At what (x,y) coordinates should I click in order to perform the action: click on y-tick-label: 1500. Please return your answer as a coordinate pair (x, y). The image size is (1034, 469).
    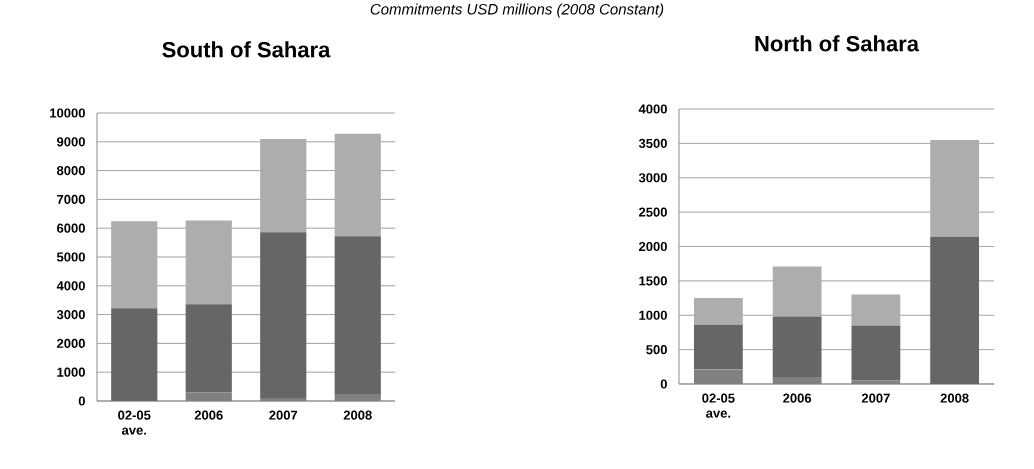
    Looking at the image, I should click on (653, 281).